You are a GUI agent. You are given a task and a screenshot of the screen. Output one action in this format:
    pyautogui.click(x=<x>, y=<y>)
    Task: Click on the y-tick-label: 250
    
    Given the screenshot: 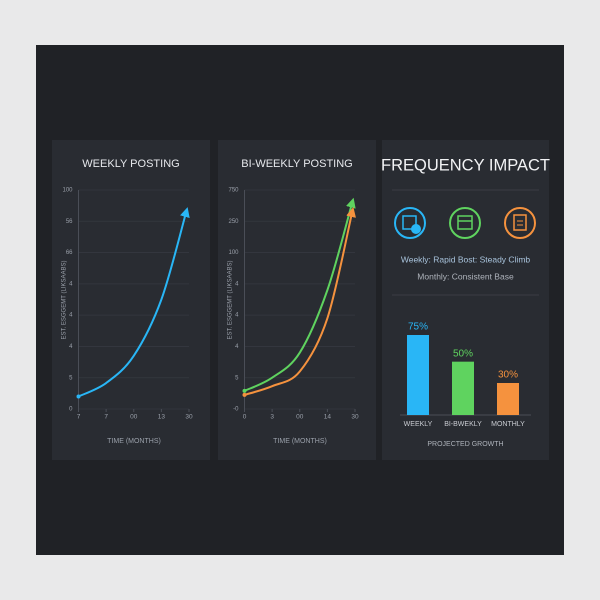 What is the action you would take?
    pyautogui.click(x=233, y=222)
    